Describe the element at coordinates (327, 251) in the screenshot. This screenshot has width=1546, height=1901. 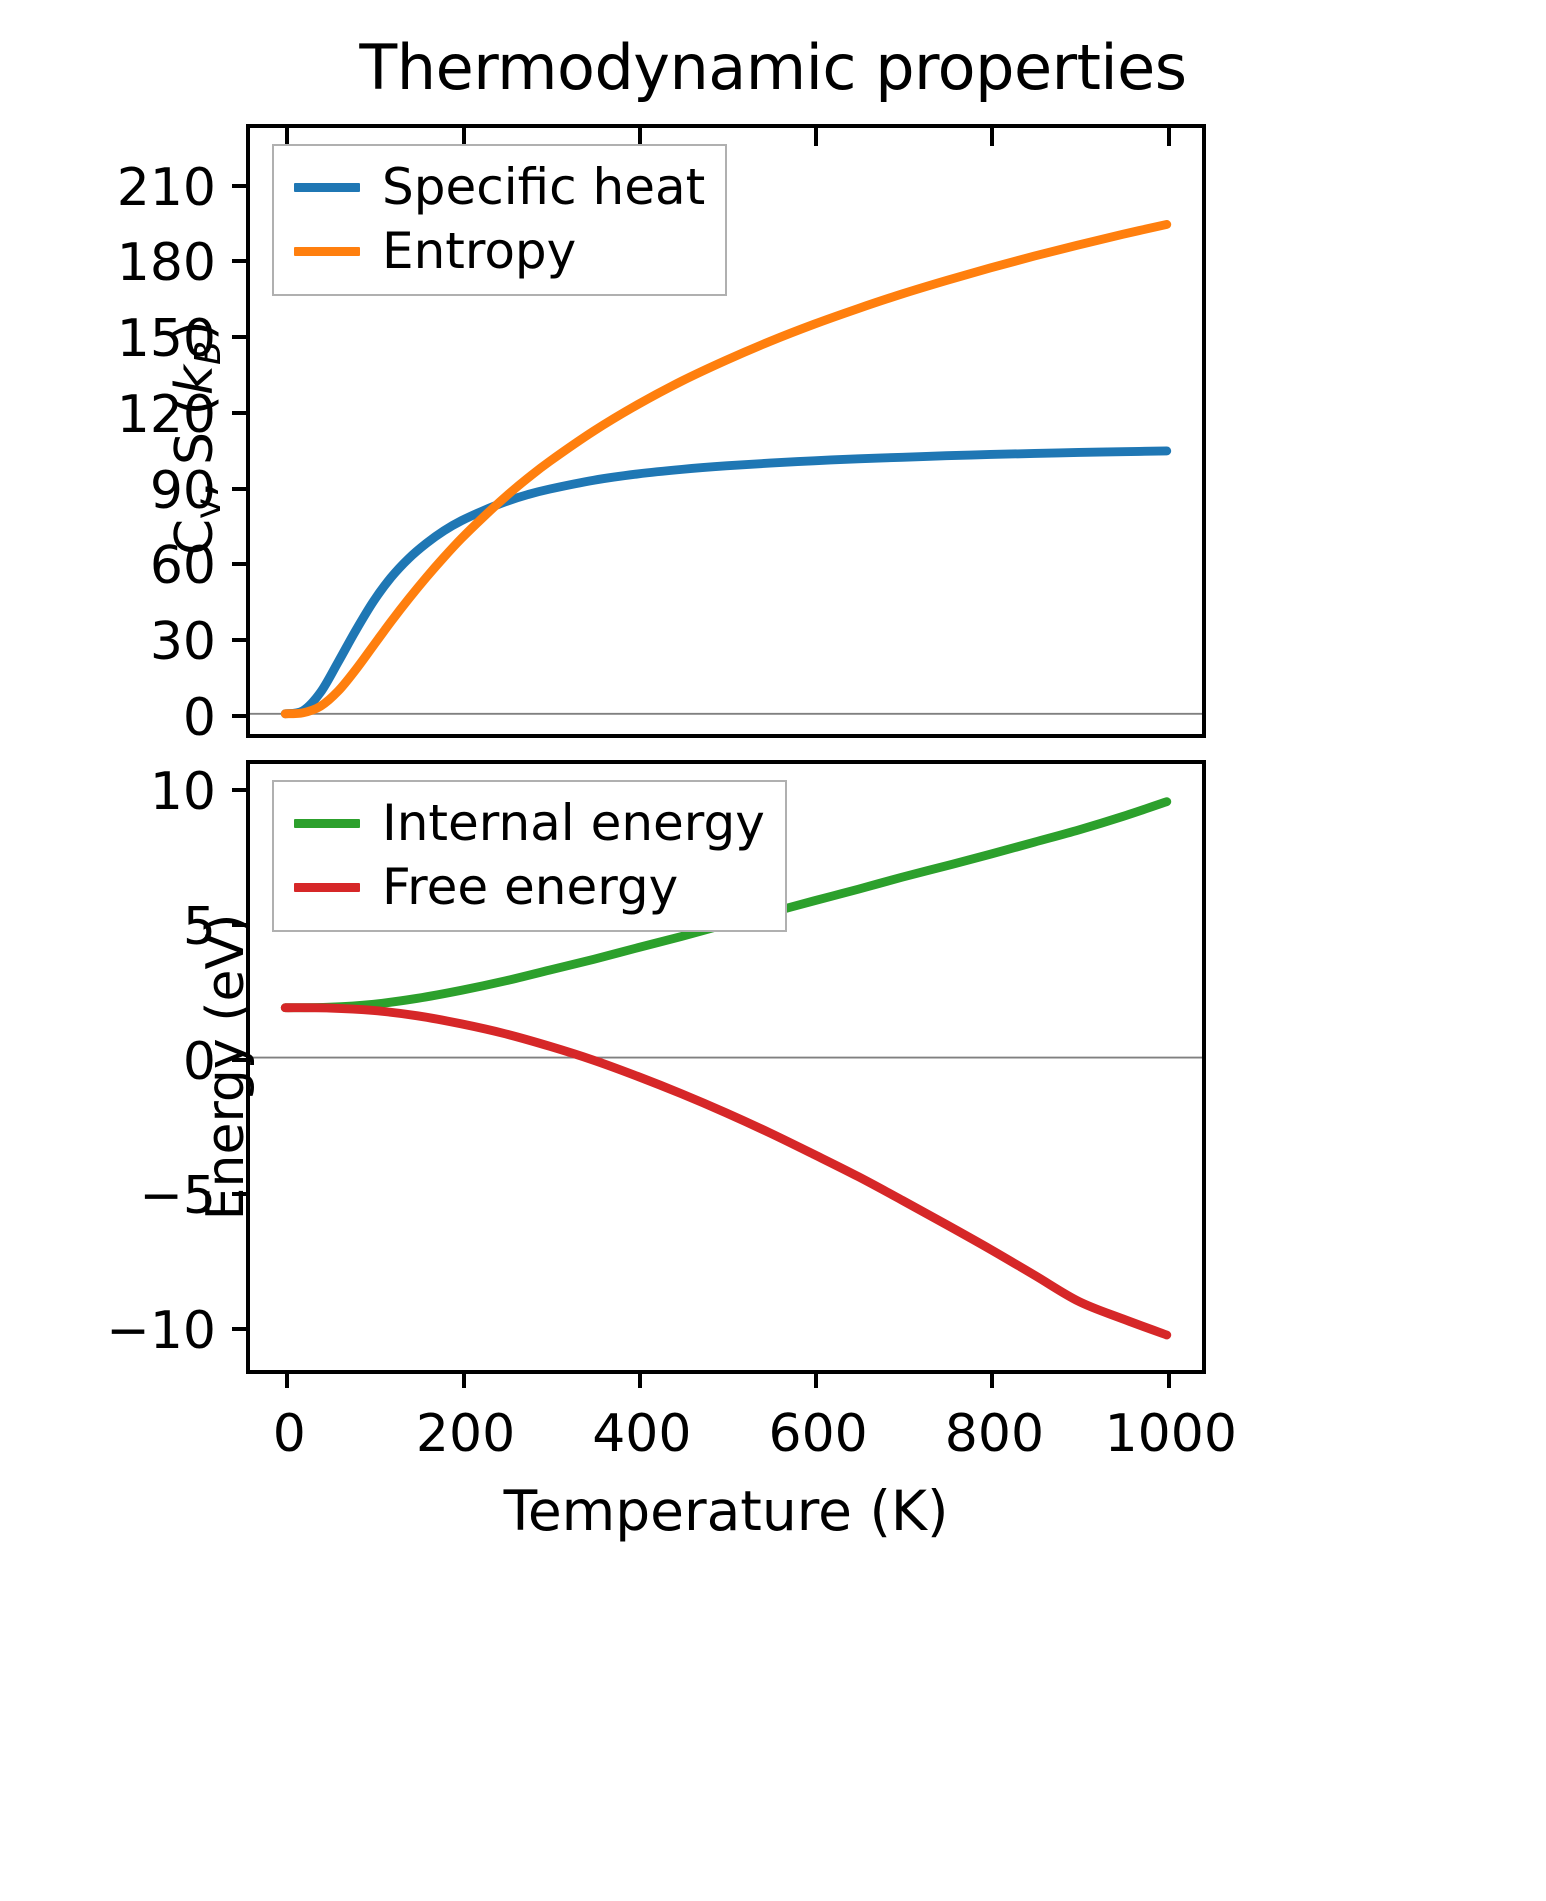
I see `legend-line-icon-entropy` at that location.